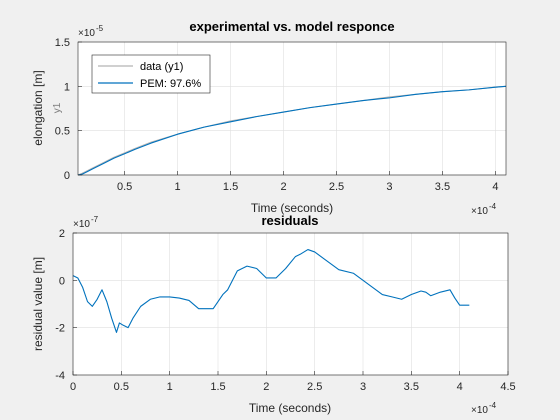 This screenshot has width=560, height=420. I want to click on top-plot-title: experimental vs. model responce, so click(291, 26).